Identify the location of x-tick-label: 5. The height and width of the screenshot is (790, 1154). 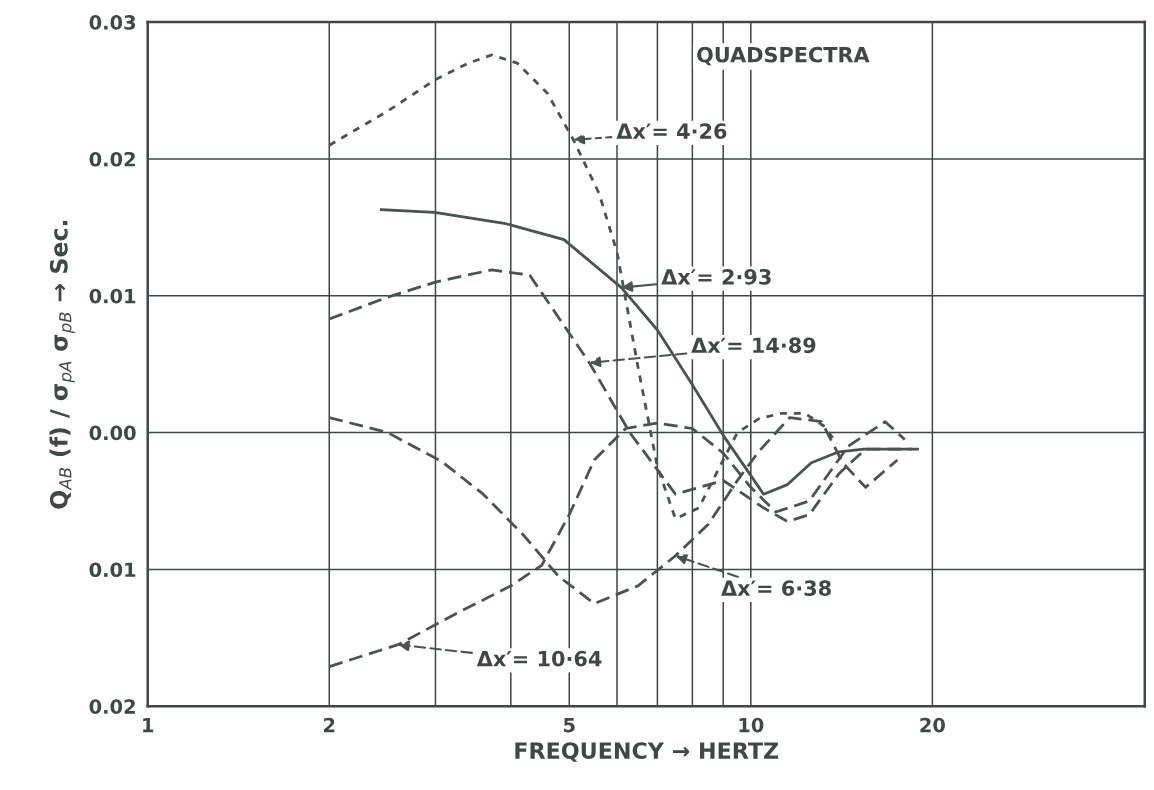
(569, 725).